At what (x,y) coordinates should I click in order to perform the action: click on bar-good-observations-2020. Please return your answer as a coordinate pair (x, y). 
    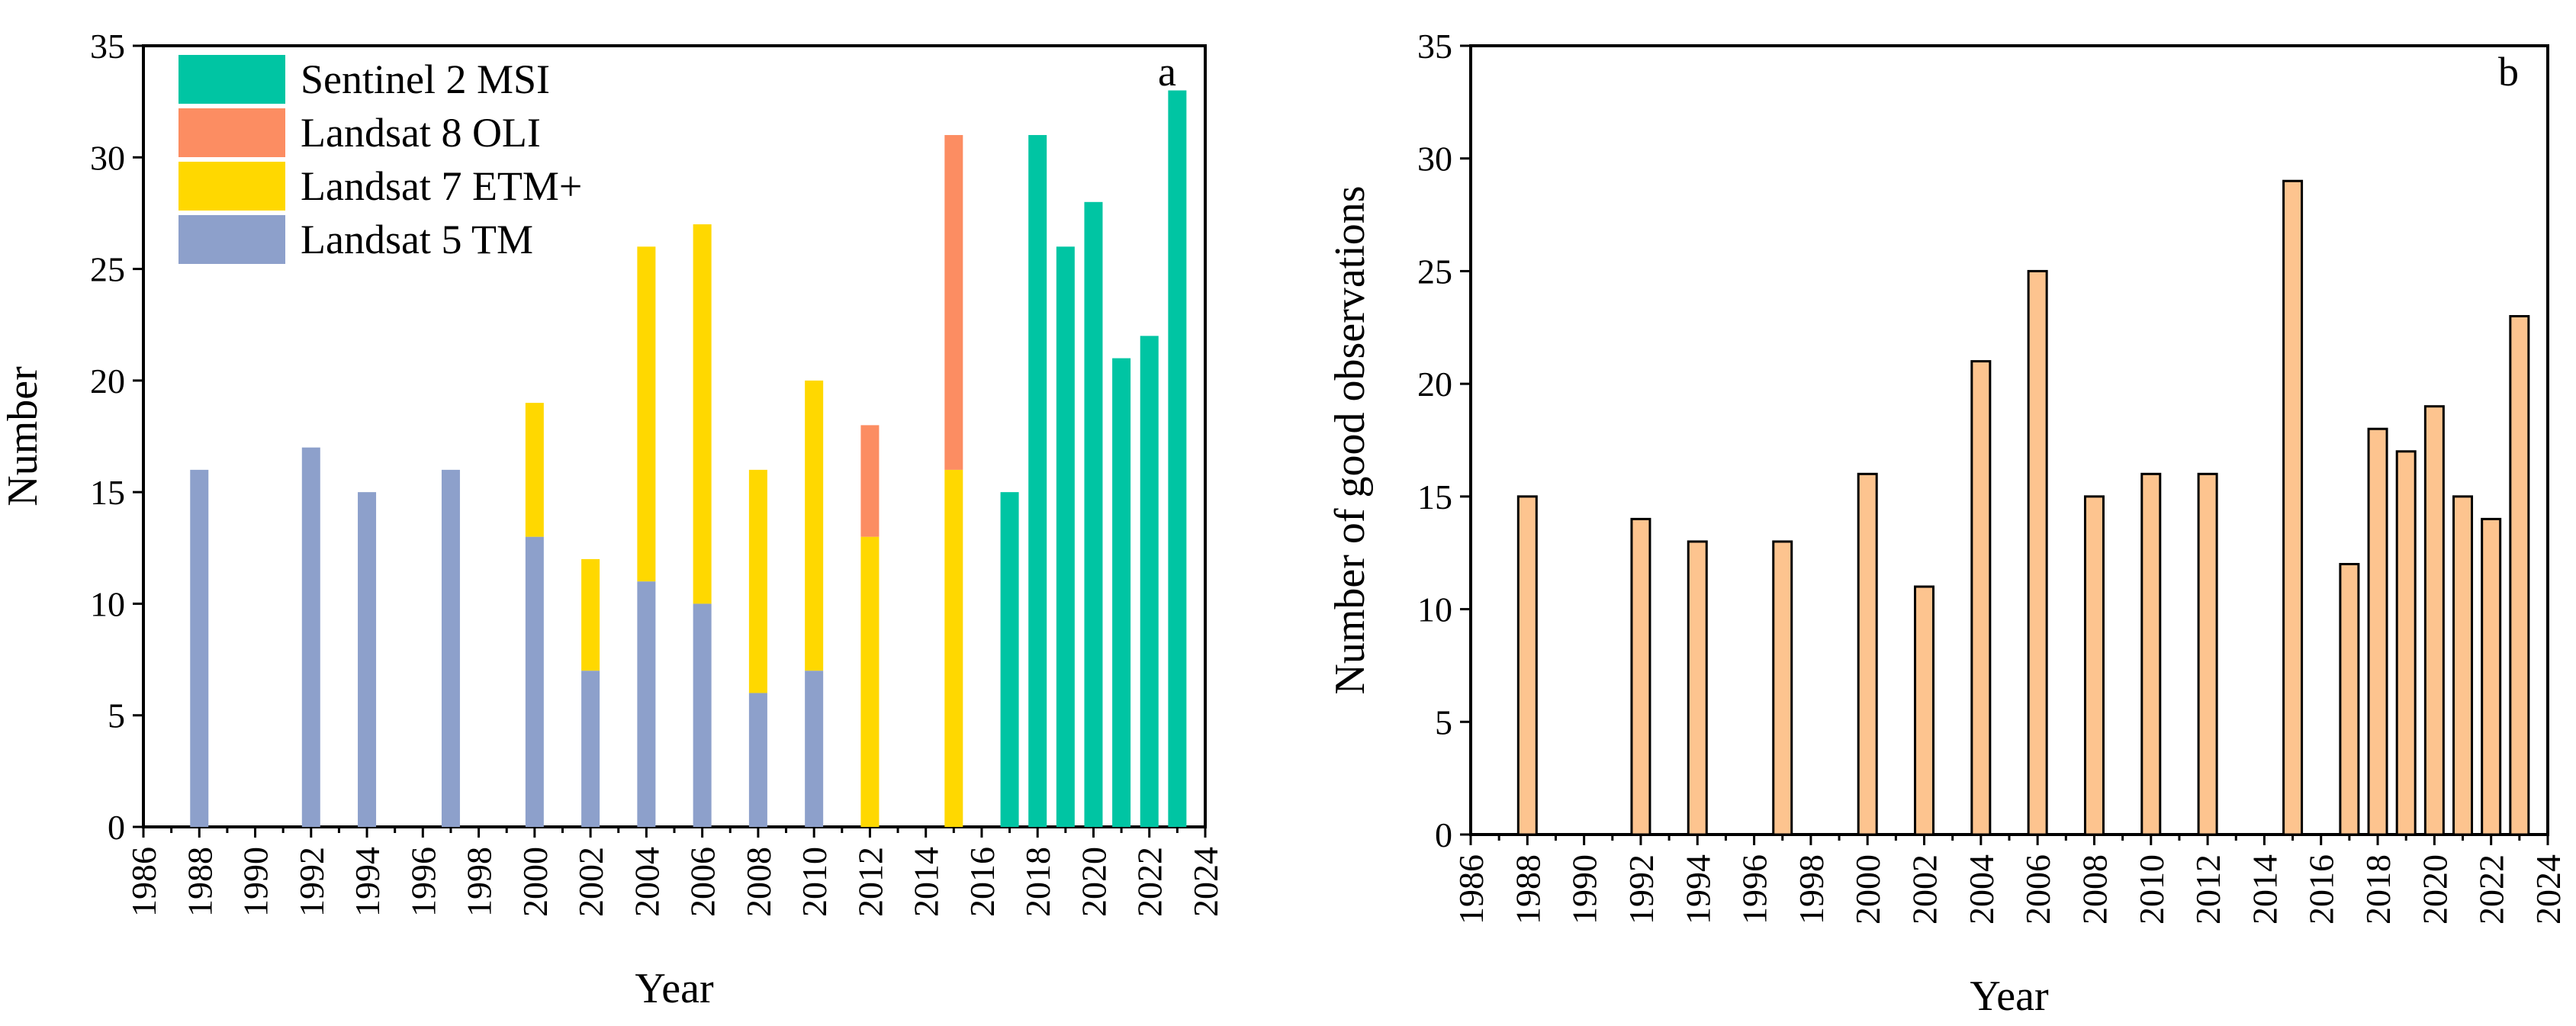
    Looking at the image, I should click on (2434, 620).